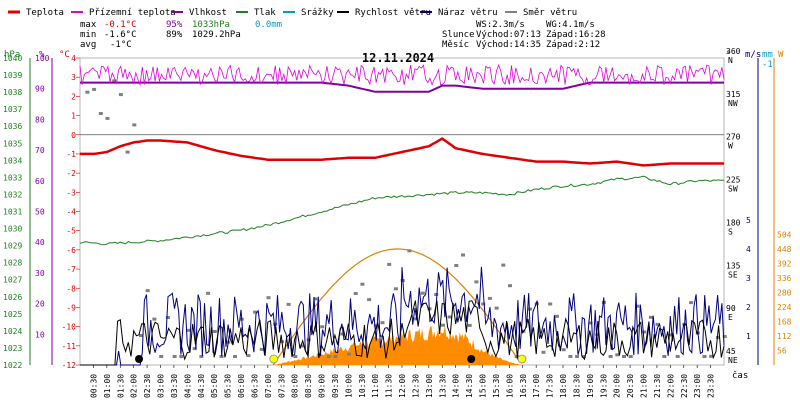  What do you see at coordinates (40, 150) in the screenshot?
I see `tick-hum-70: 70` at bounding box center [40, 150].